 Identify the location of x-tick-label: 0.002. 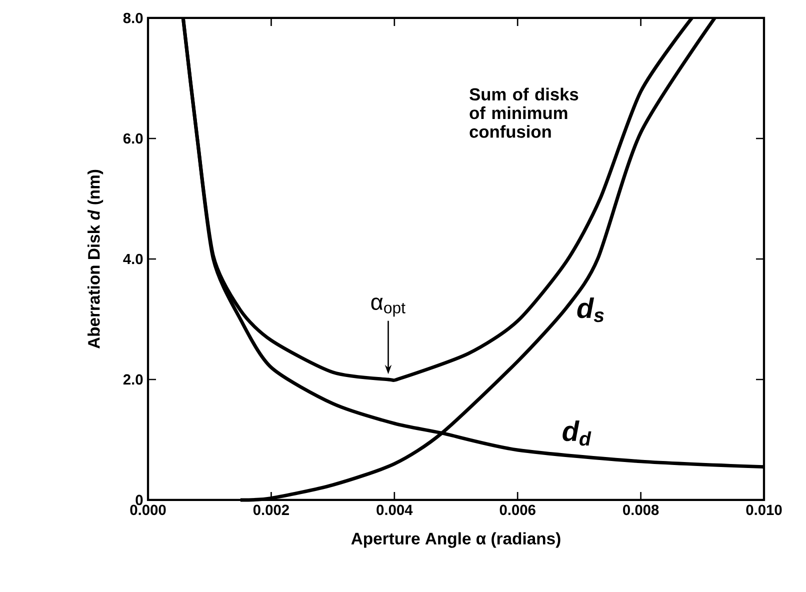
(271, 510).